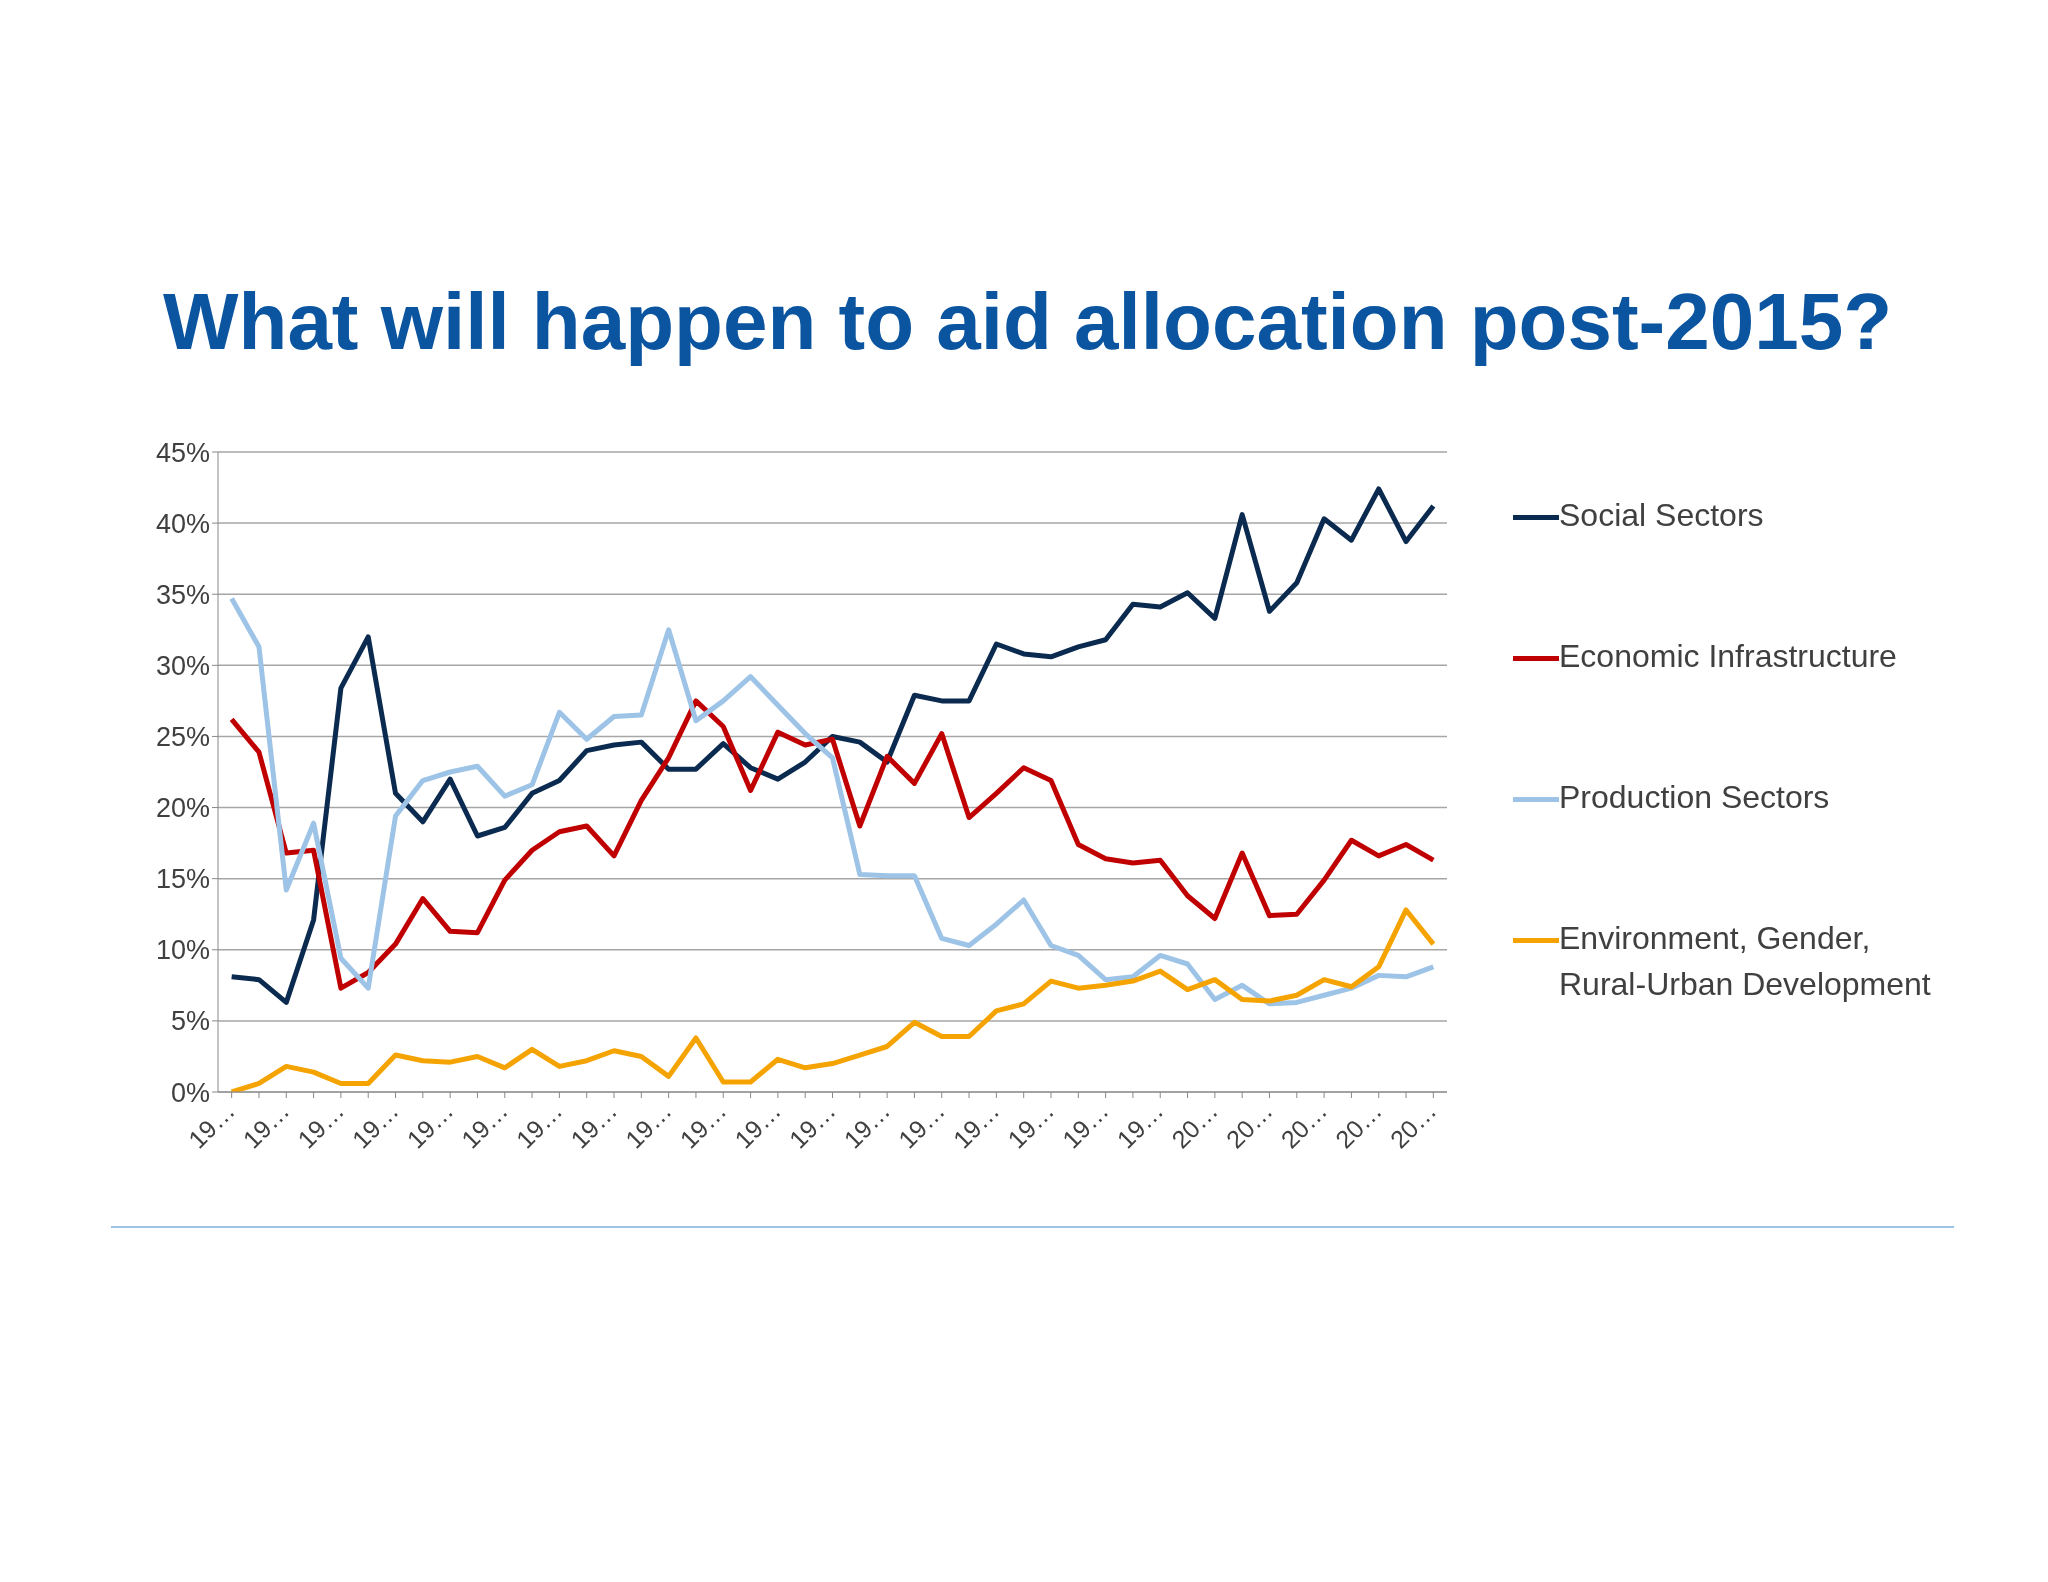  What do you see at coordinates (190, 1092) in the screenshot?
I see `y-tick-label: 0%` at bounding box center [190, 1092].